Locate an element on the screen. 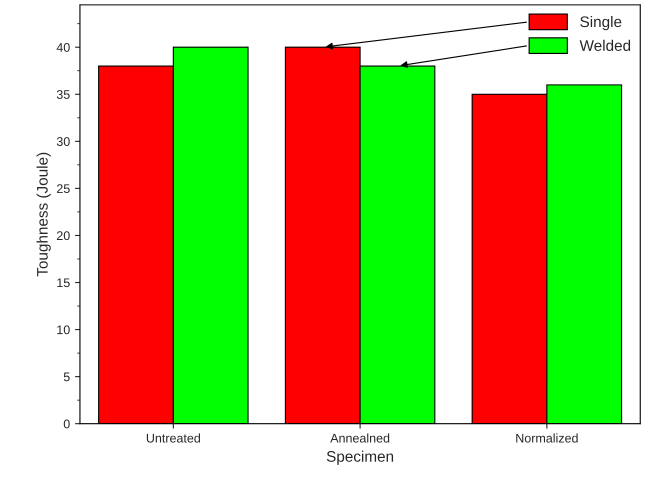  y-tick-label: 30 is located at coordinates (63, 141).